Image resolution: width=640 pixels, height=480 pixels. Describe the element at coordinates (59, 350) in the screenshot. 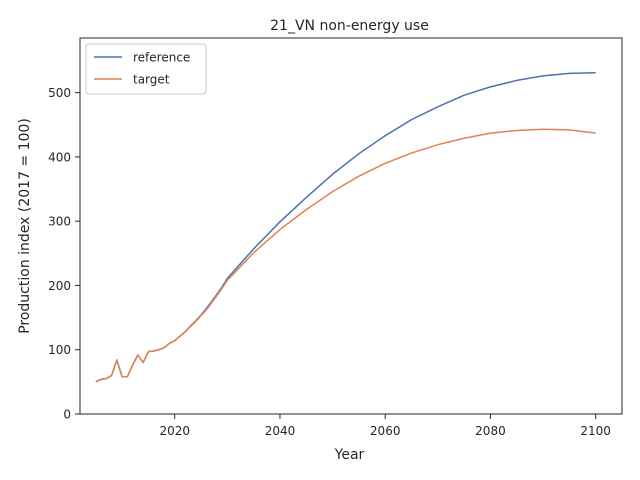

I see `y-tick-label: 100` at that location.